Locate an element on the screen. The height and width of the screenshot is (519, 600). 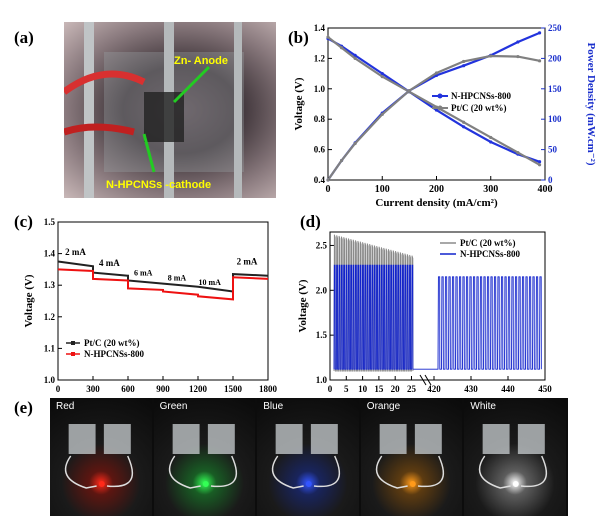
panel-letter-e: (e) is located at coordinates (23, 407).